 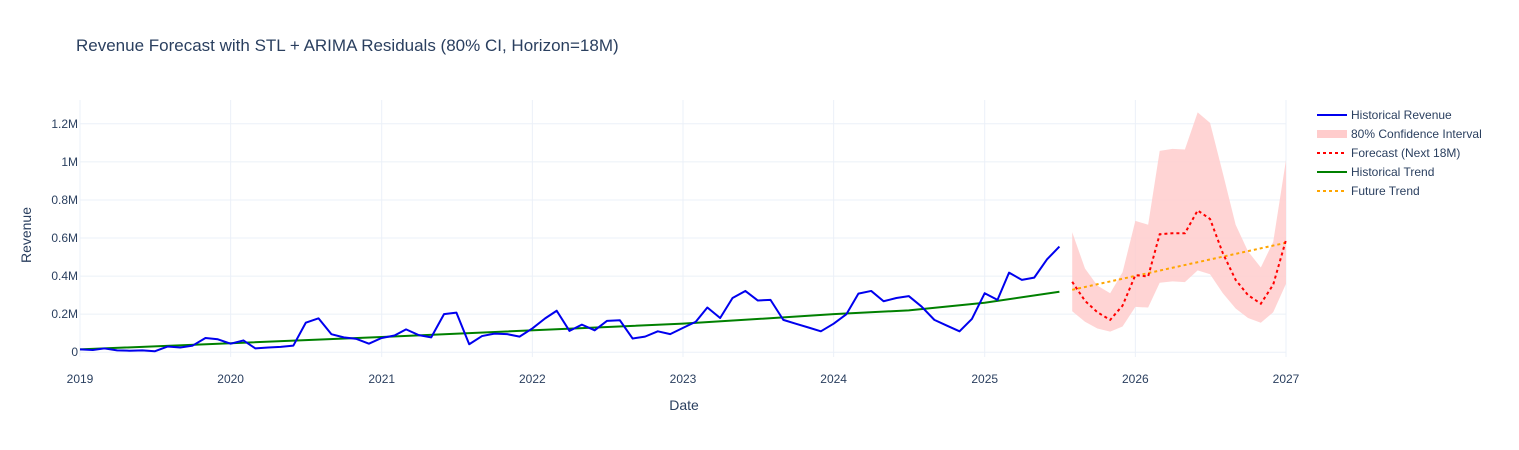 What do you see at coordinates (64, 314) in the screenshot?
I see `y-tick-label: 0.2M` at bounding box center [64, 314].